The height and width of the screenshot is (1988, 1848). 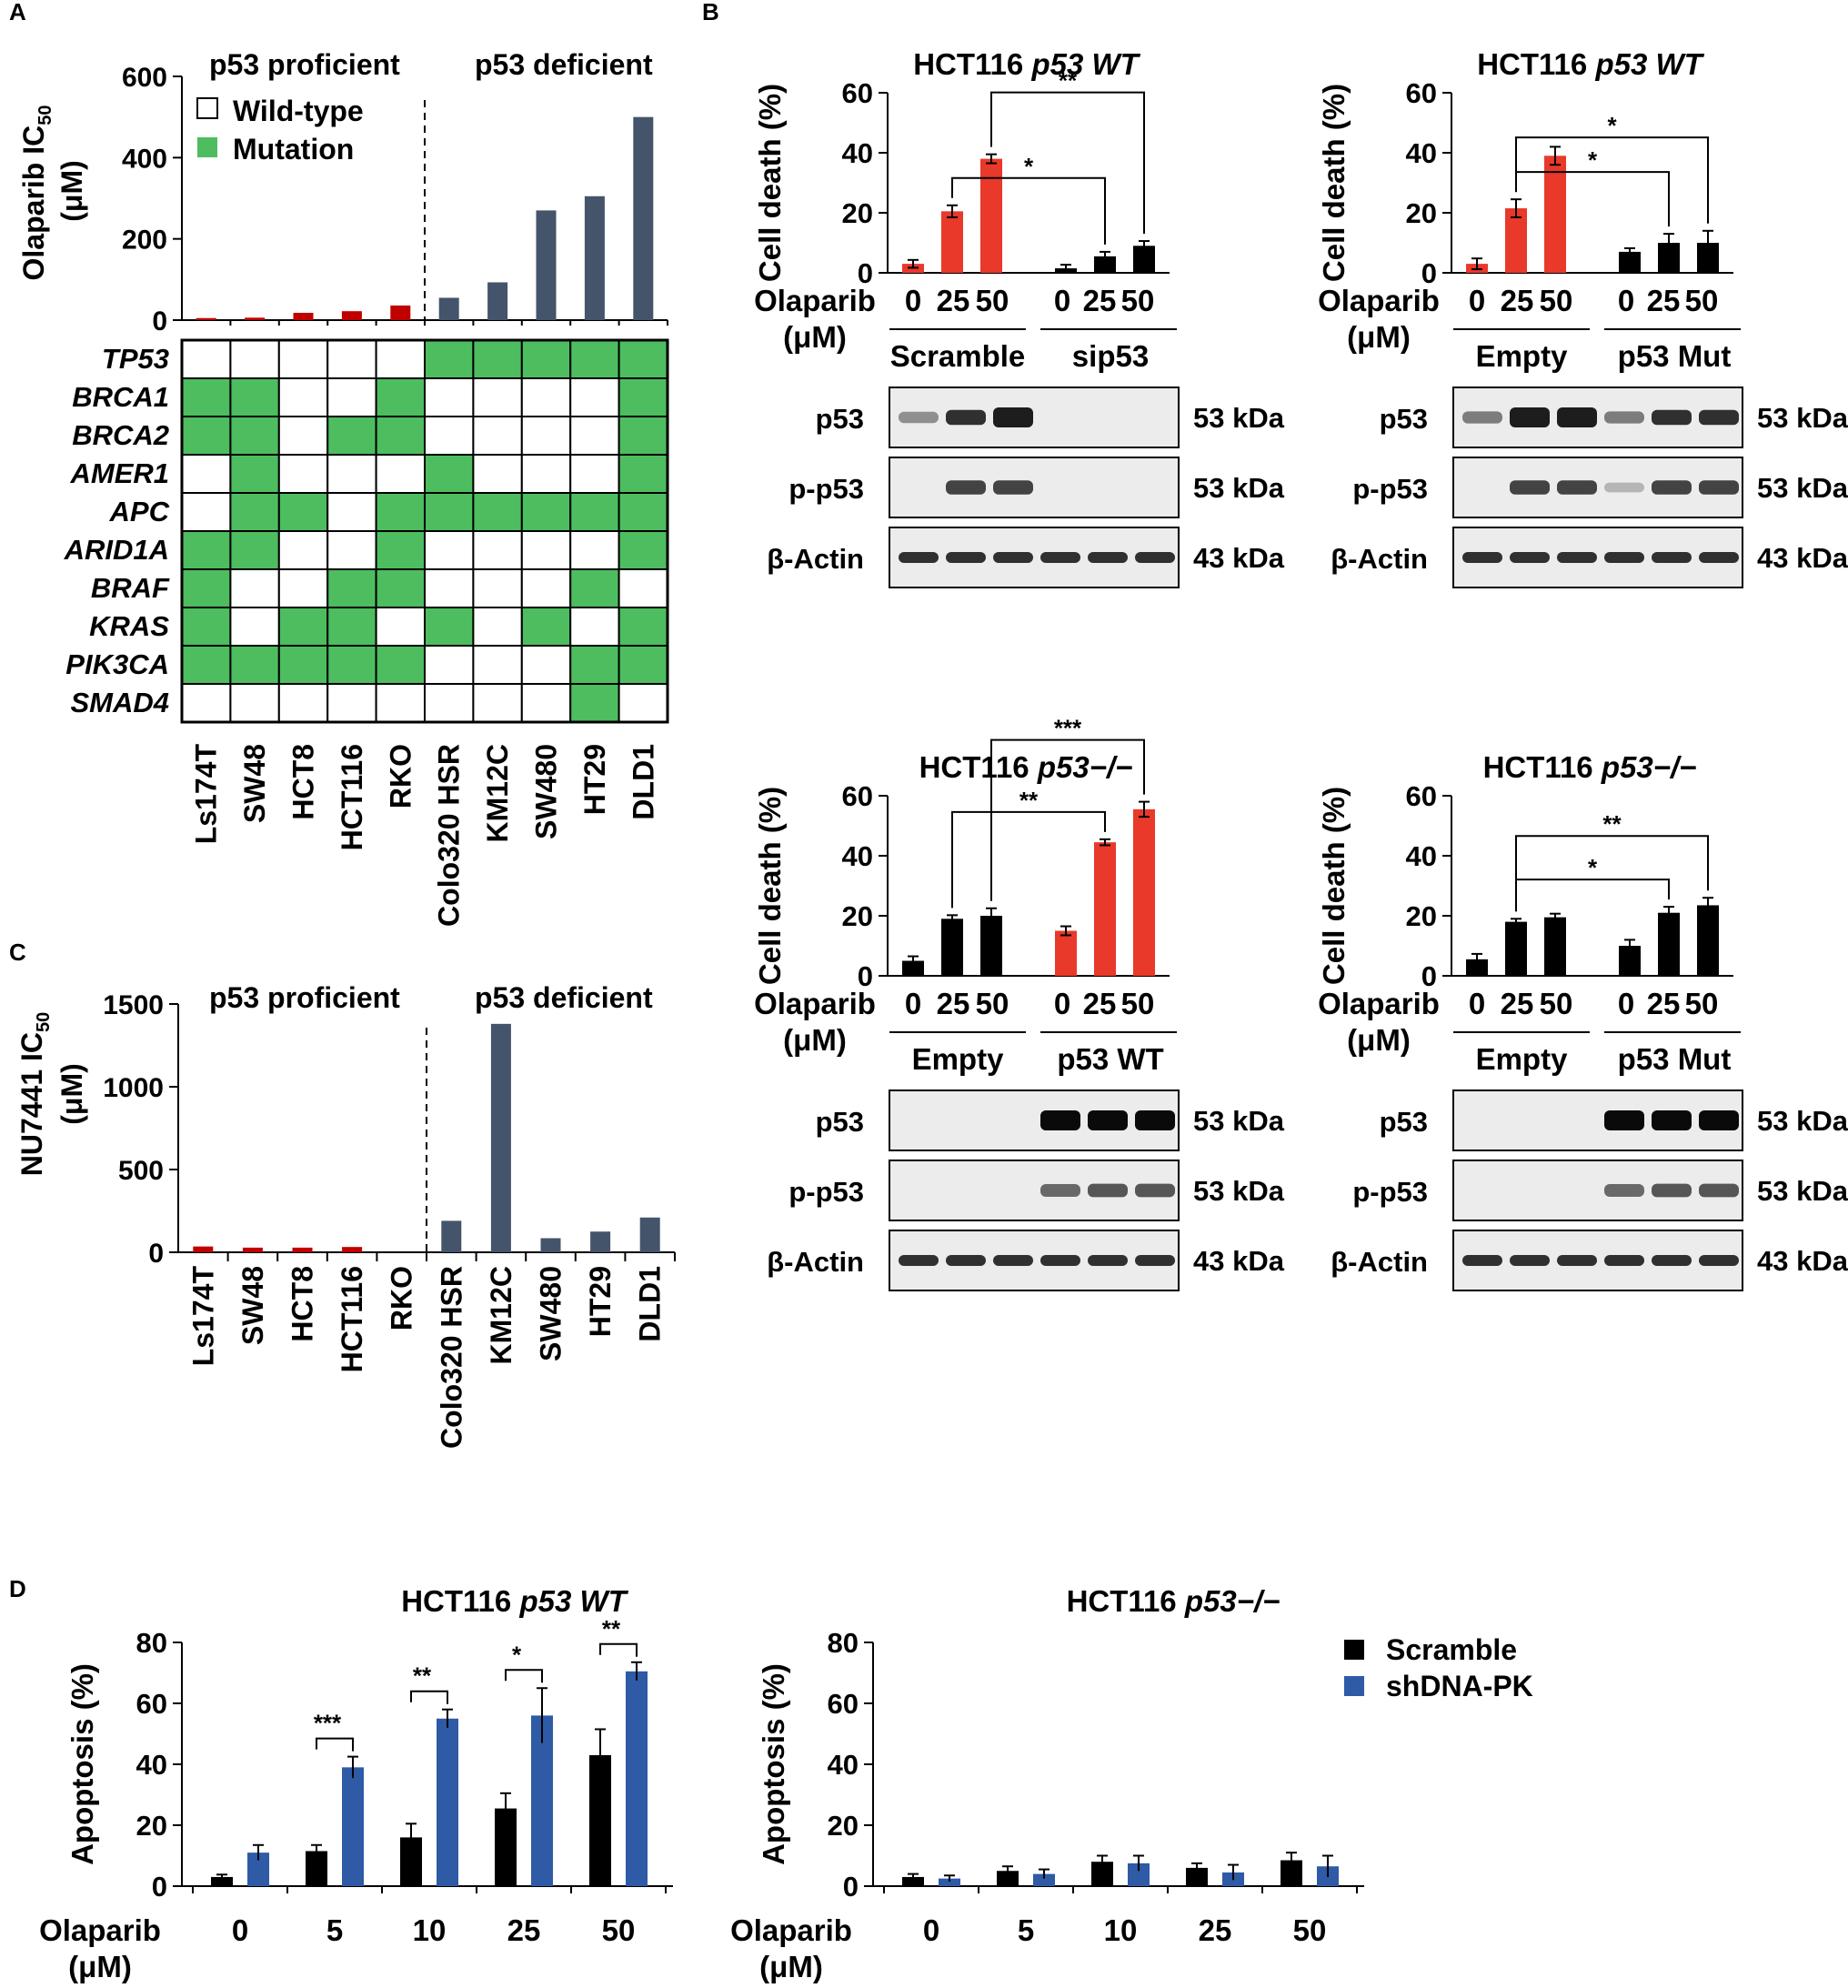 What do you see at coordinates (1026, 767) in the screenshot?
I see `panel-b3-title: HCT116 p53−/−` at bounding box center [1026, 767].